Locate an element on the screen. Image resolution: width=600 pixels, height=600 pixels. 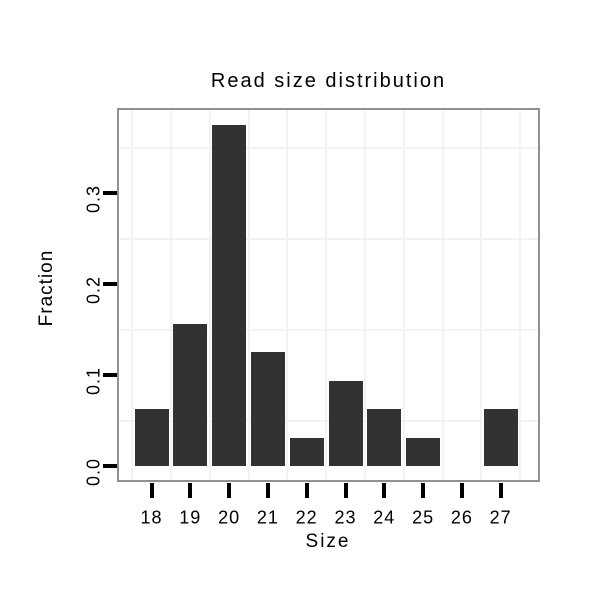
x-tick-label: 19 is located at coordinates (190, 517).